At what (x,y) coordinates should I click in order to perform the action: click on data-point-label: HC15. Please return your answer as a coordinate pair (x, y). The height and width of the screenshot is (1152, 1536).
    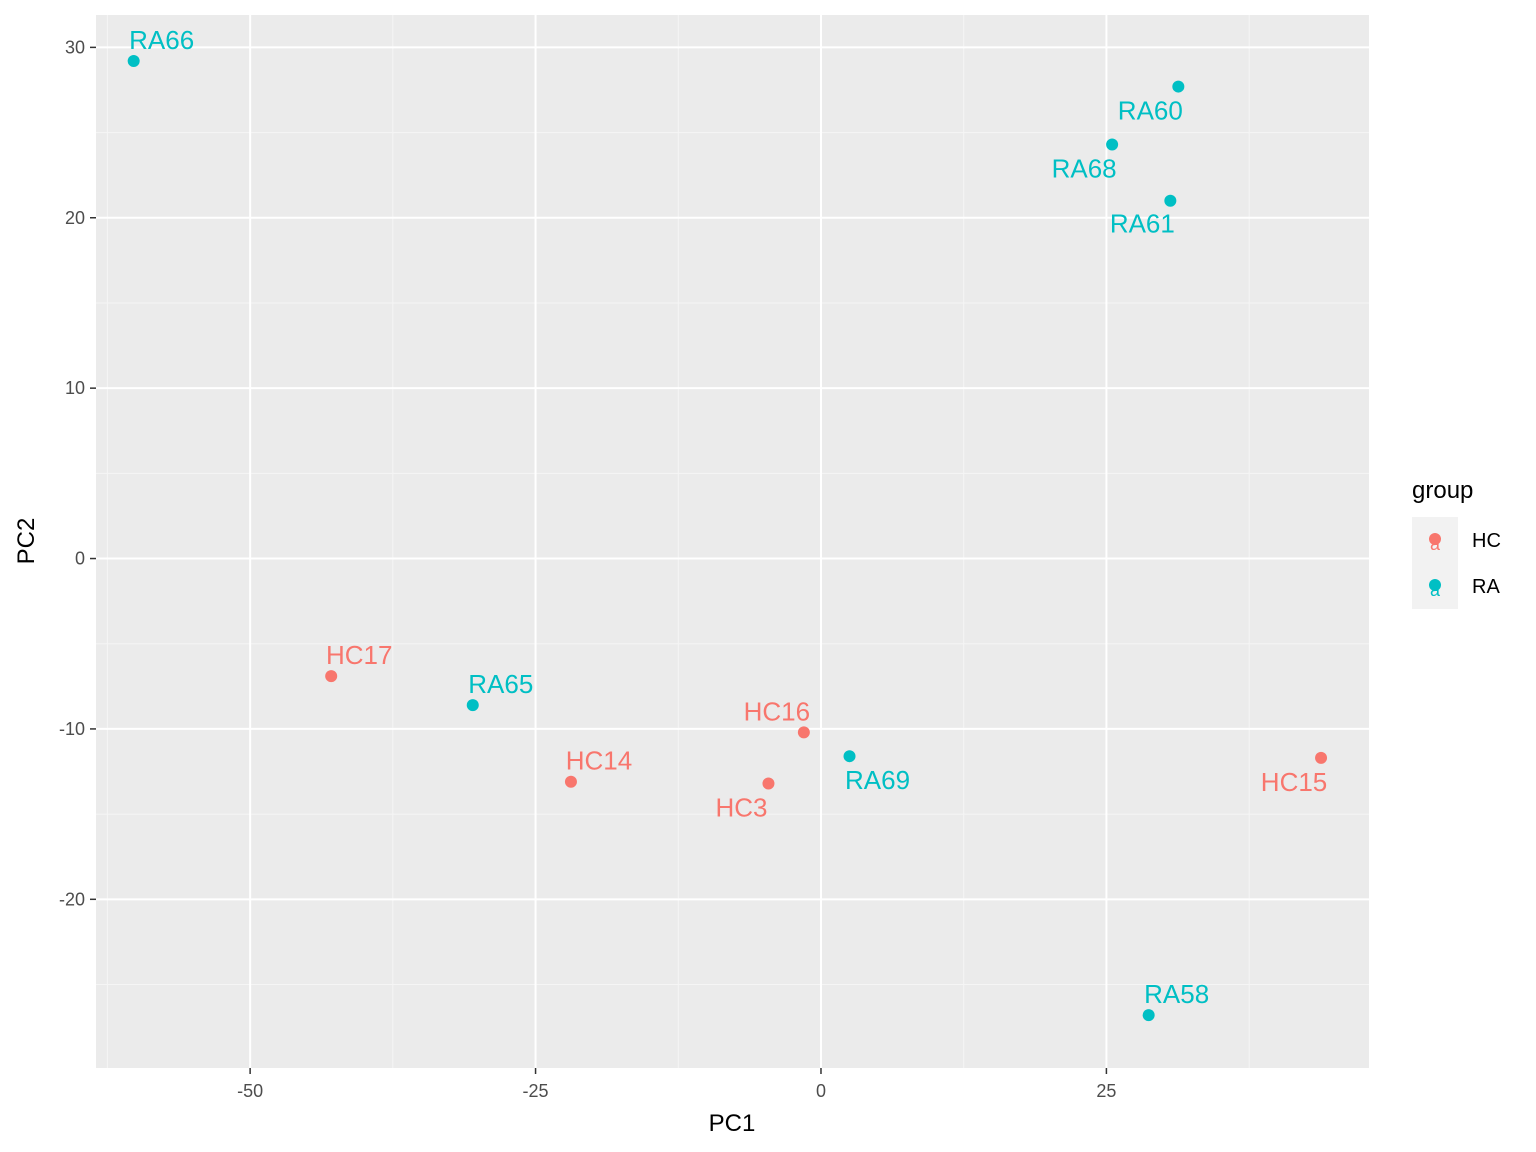
    Looking at the image, I should click on (1294, 782).